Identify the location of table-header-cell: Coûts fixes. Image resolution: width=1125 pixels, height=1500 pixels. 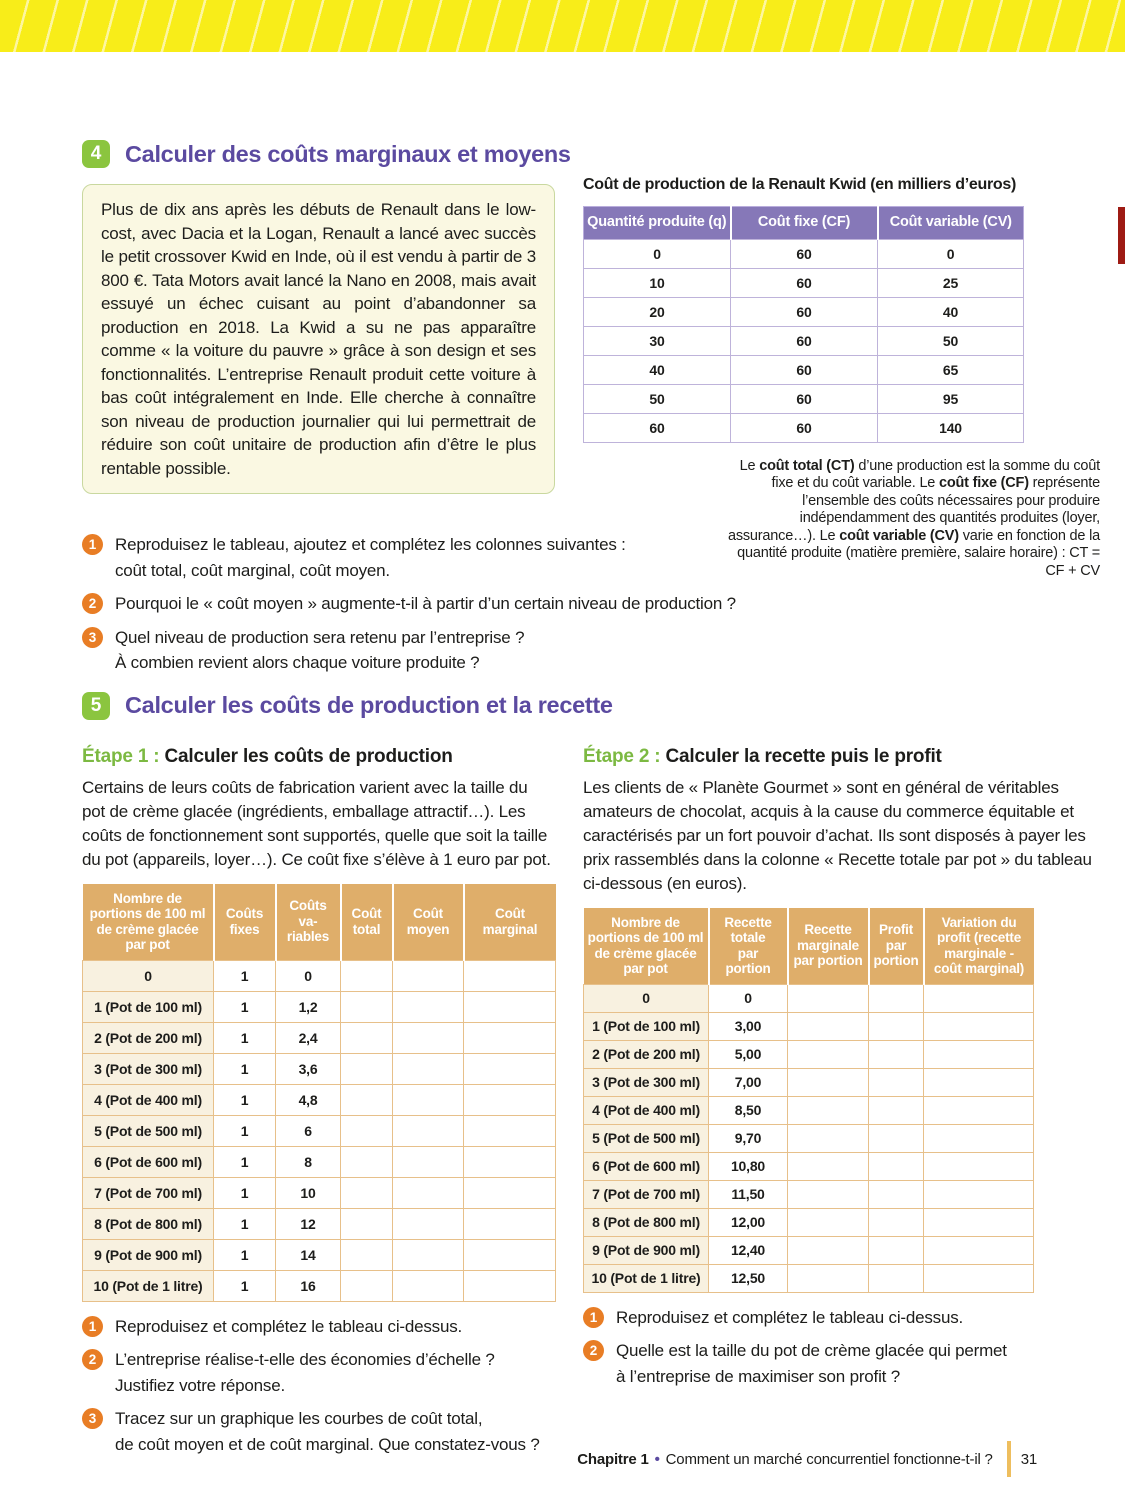
(245, 921).